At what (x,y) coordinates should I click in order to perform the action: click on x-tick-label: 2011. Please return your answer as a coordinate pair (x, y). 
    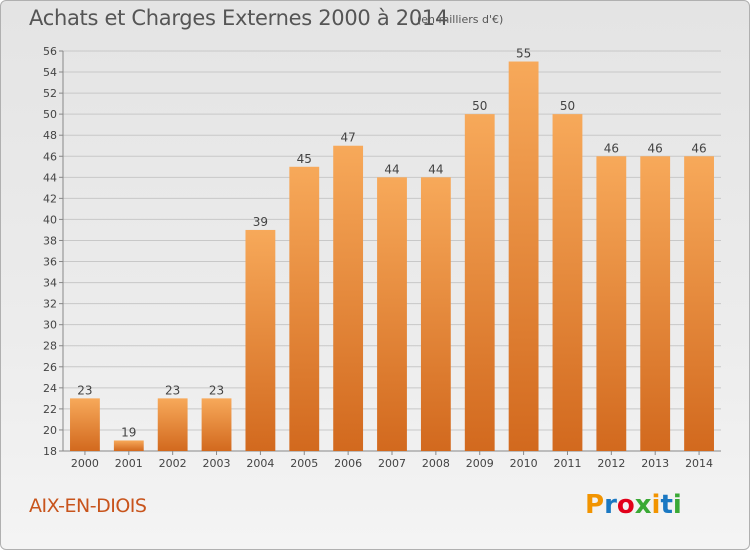
    Looking at the image, I should click on (567, 463).